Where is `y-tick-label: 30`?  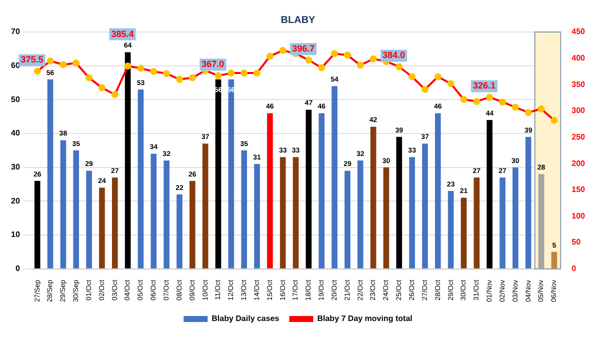 y-tick-label: 30 is located at coordinates (15, 167).